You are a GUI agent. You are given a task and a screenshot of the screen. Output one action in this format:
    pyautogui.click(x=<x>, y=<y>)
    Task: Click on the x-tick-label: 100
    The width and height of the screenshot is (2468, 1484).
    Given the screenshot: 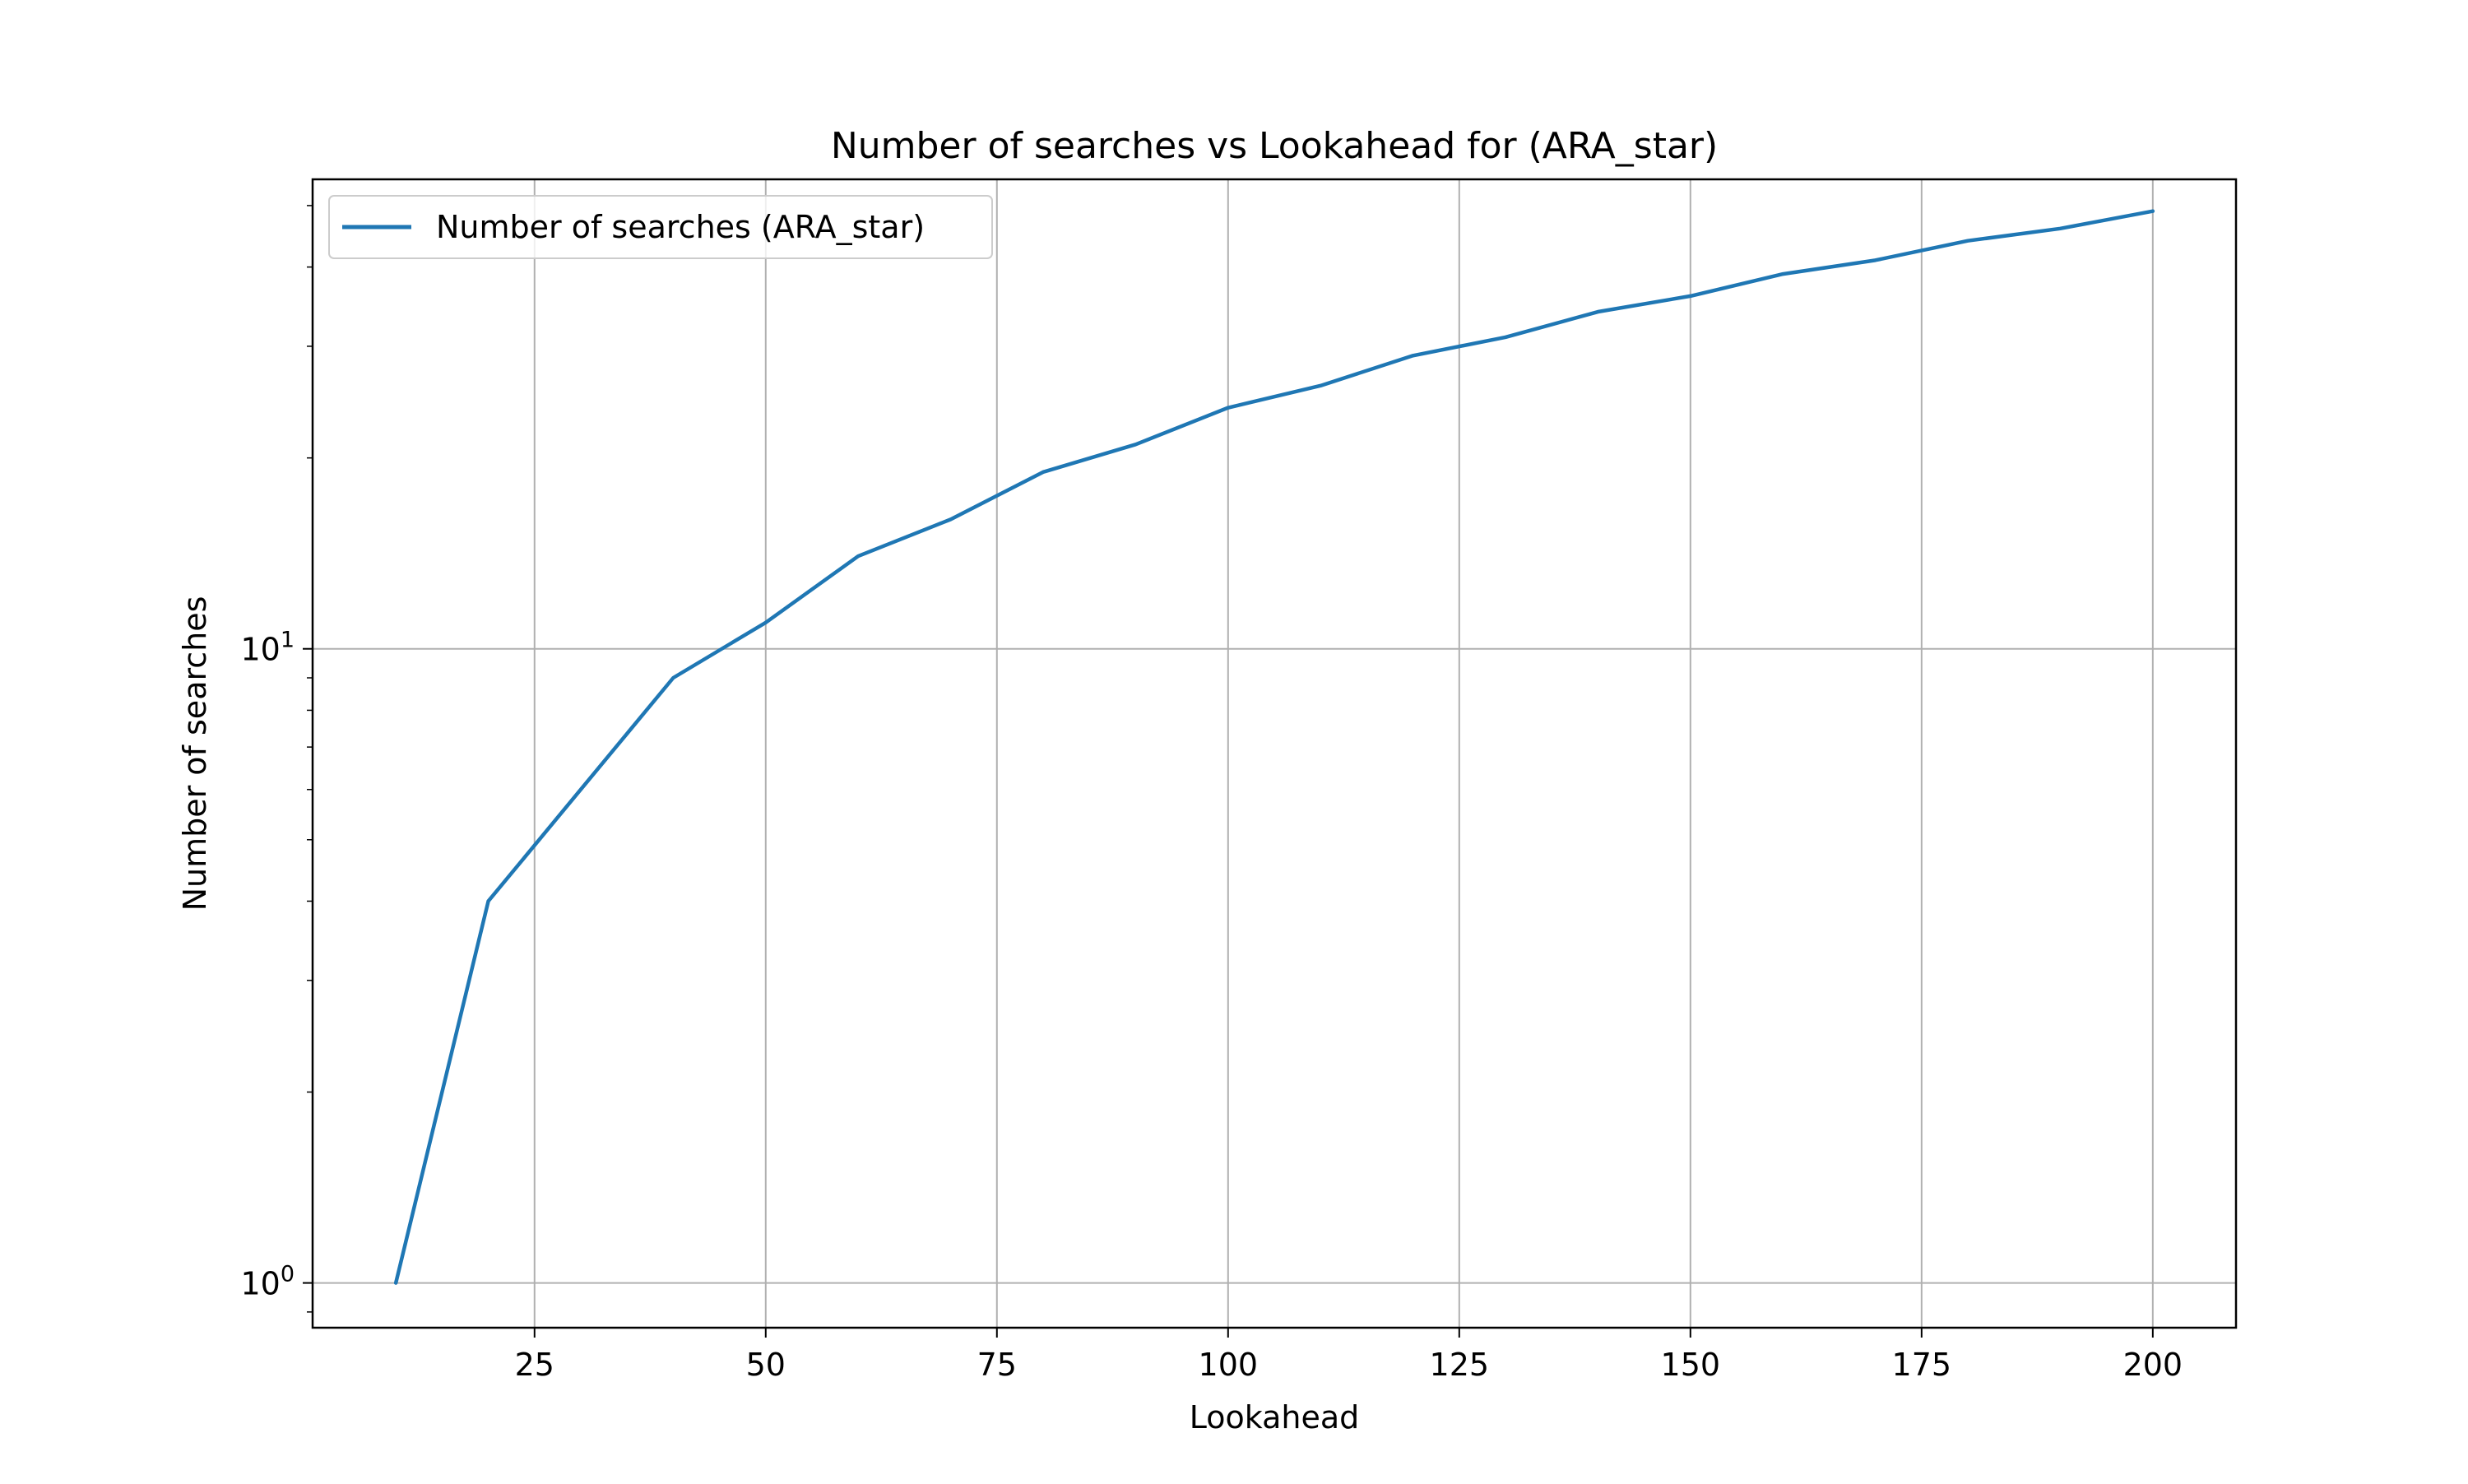 What is the action you would take?
    pyautogui.click(x=1229, y=1365)
    